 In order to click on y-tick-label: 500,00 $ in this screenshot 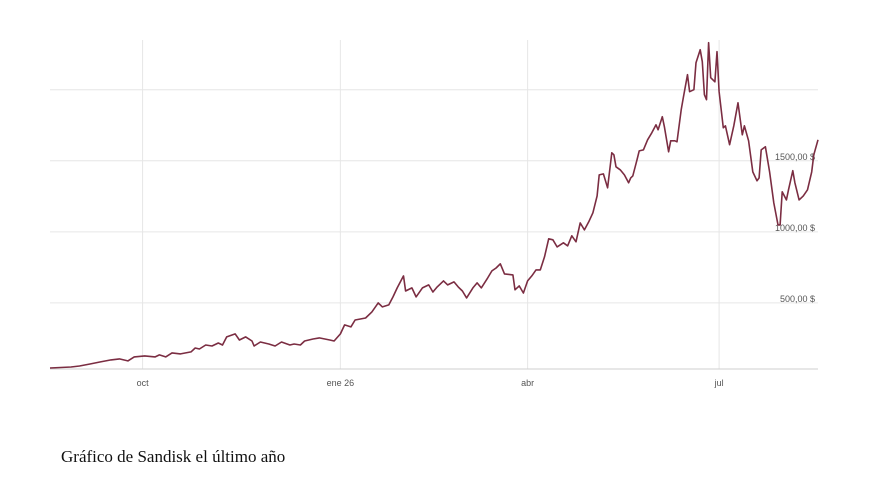, I will do `click(797, 299)`.